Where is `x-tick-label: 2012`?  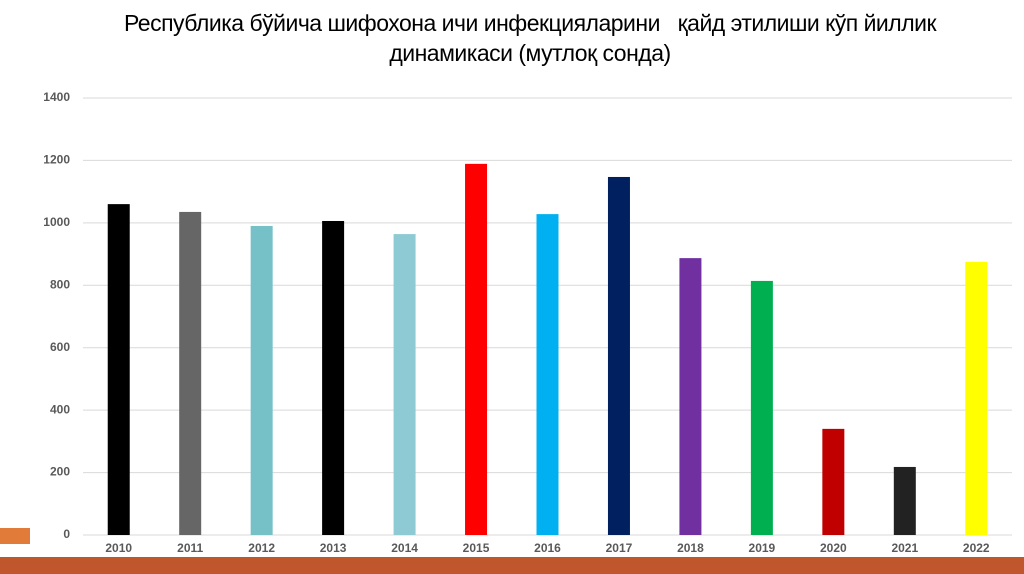 x-tick-label: 2012 is located at coordinates (261, 548).